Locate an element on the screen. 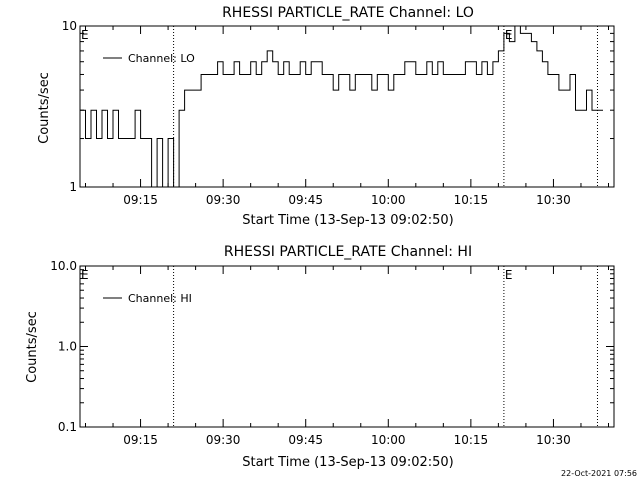  hi-x-axis-label: Start Time (13-Sep-13 09:02:50) is located at coordinates (347, 462).